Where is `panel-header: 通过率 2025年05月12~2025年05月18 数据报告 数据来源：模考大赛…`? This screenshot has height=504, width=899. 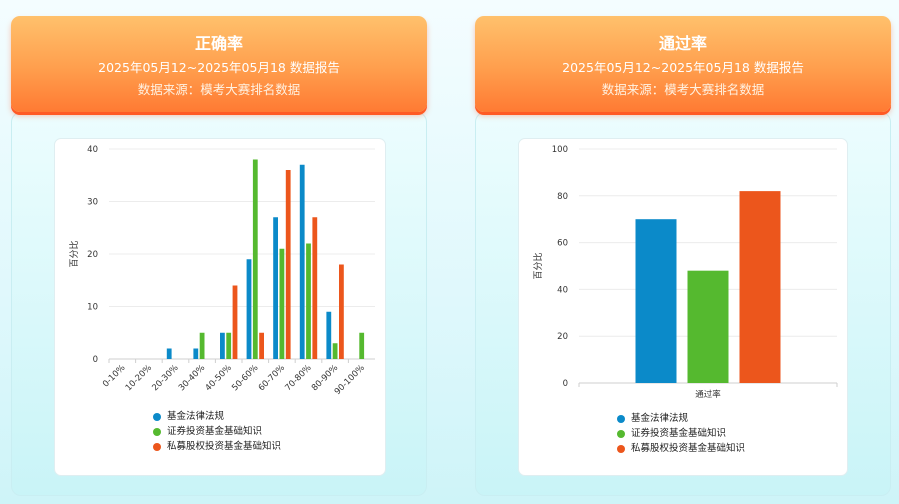 panel-header: 通过率 2025年05月12~2025年05月18 数据报告 数据来源：模考大赛… is located at coordinates (683, 64).